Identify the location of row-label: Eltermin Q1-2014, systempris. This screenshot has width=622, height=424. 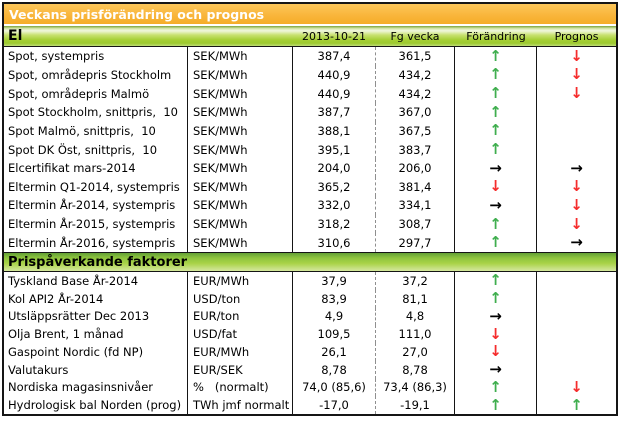
(96, 187).